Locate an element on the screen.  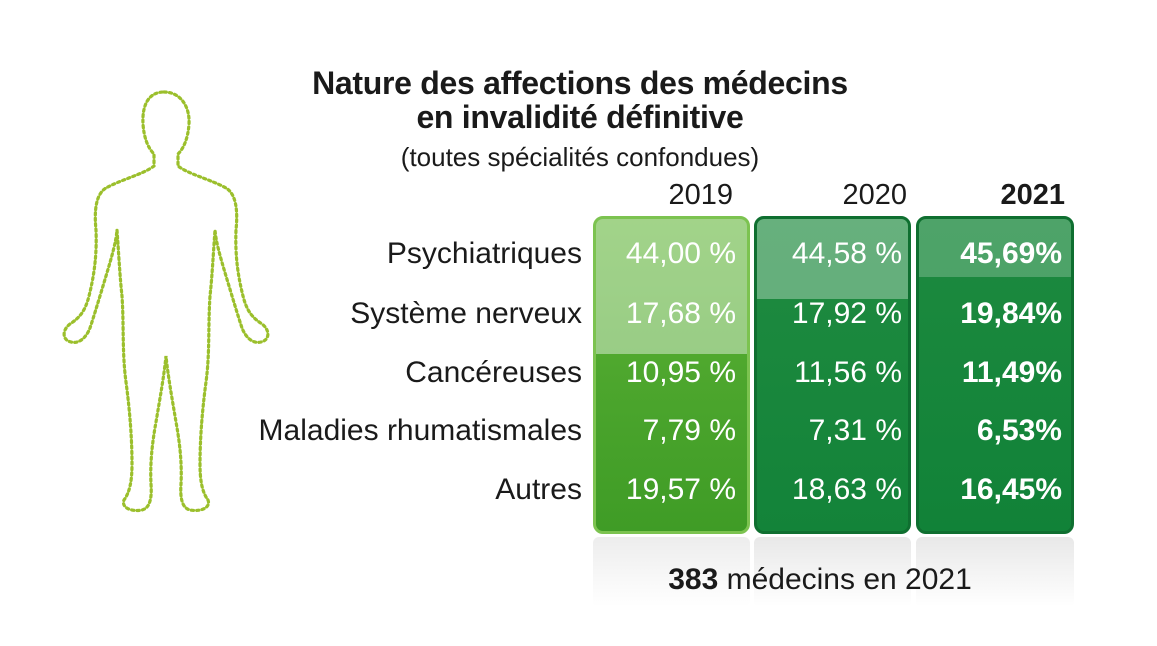
value-cell-2020: 7,31 % is located at coordinates (855, 430).